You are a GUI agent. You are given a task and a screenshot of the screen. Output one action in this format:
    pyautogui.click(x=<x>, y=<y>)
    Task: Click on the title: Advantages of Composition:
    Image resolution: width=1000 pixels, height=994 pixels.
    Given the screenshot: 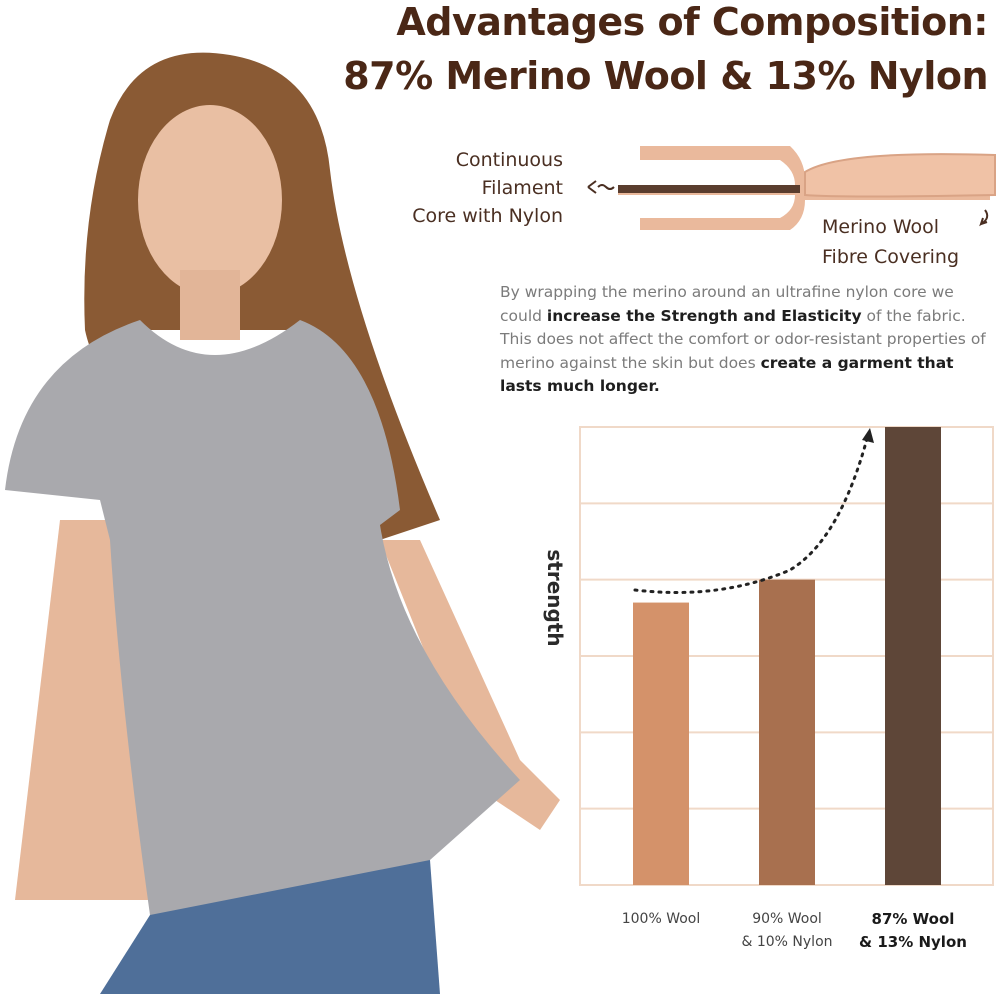 What is the action you would take?
    pyautogui.click(x=692, y=22)
    